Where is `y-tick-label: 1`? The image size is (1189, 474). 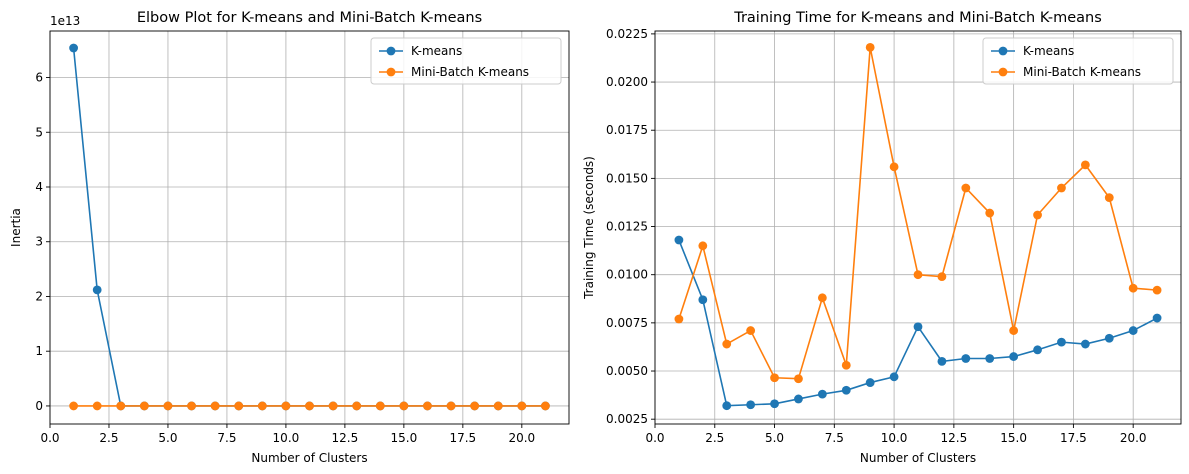 y-tick-label: 1 is located at coordinates (39, 351).